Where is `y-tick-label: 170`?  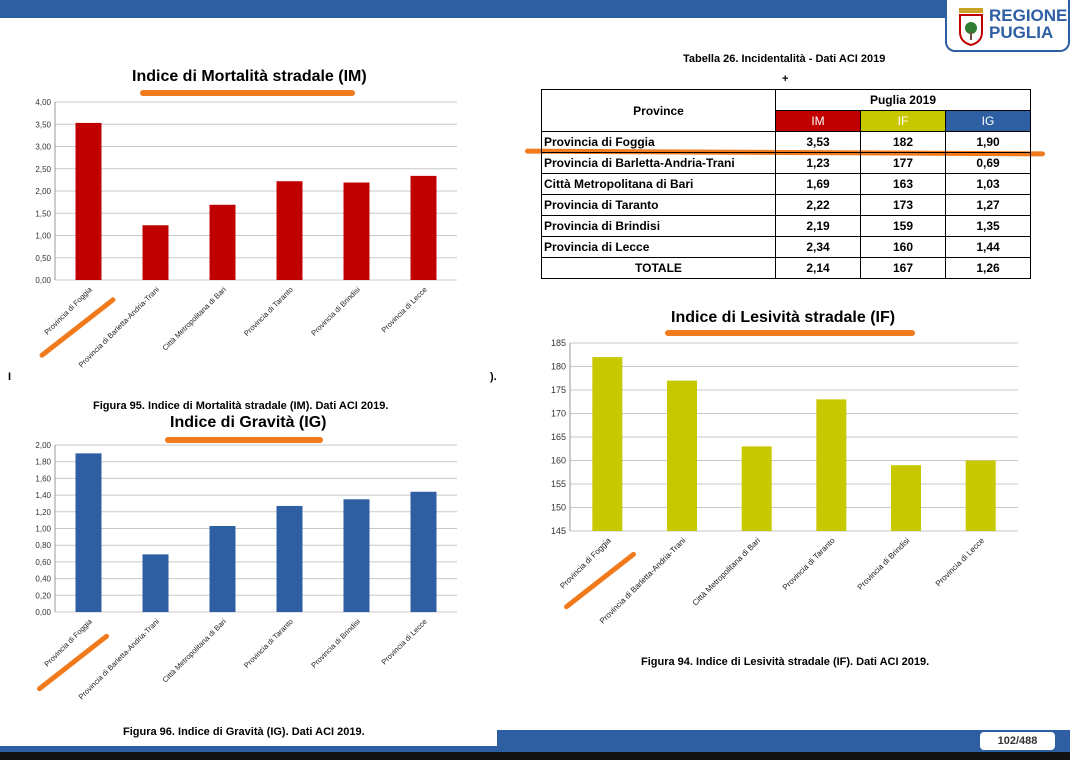 y-tick-label: 170 is located at coordinates (558, 414).